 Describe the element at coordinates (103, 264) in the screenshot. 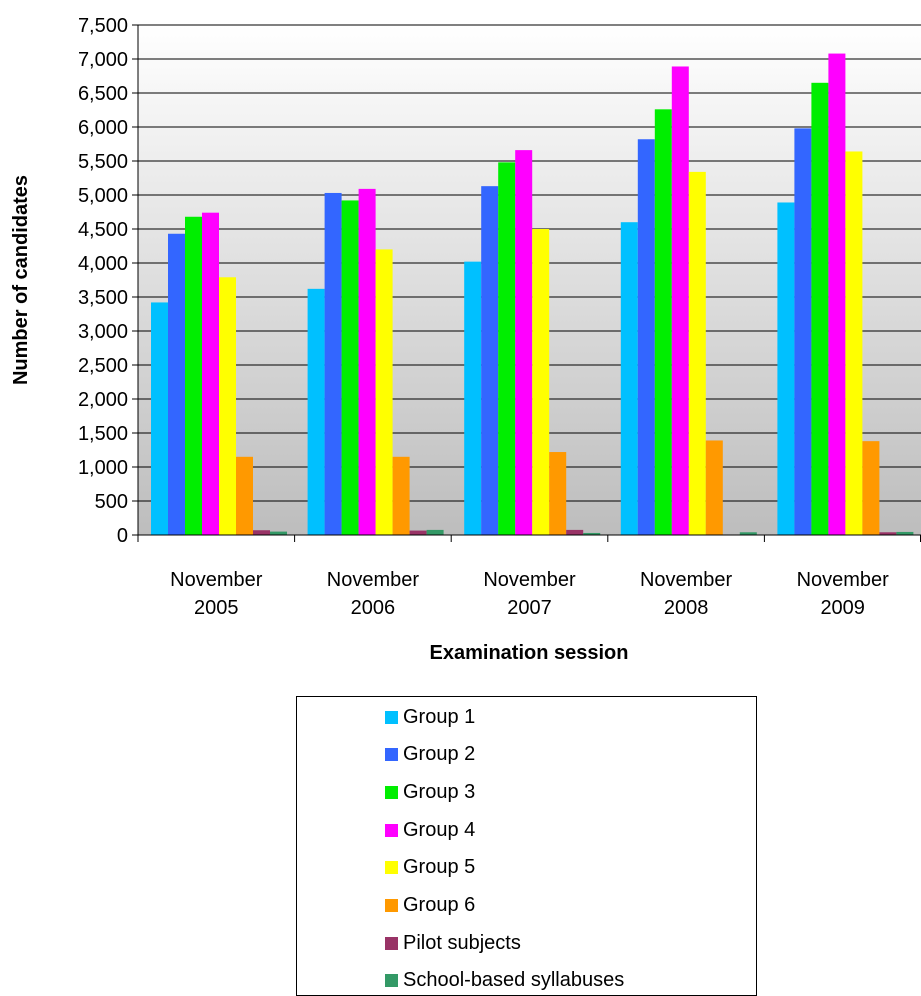

I see `y-tick-label: 4,000` at that location.